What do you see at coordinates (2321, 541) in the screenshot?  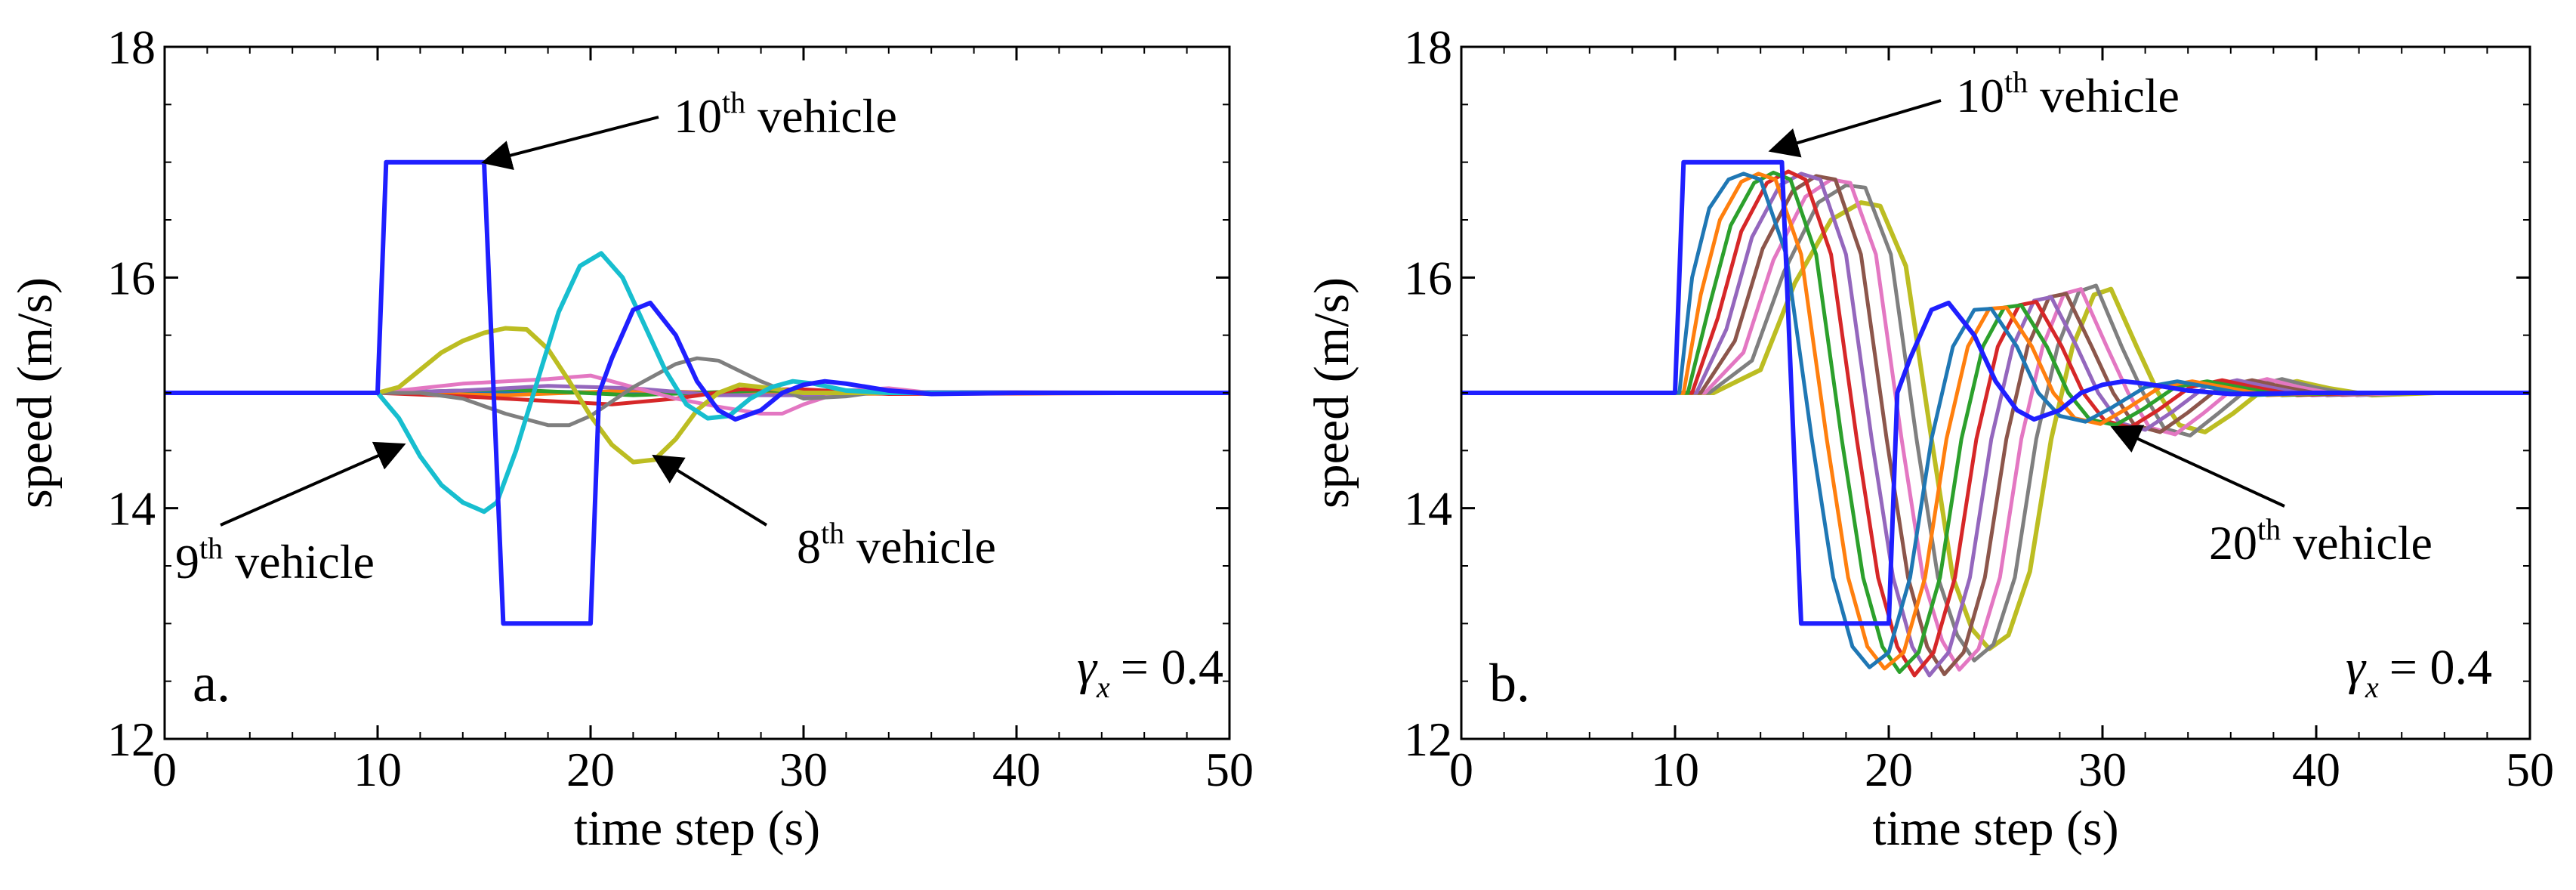 I see `annotation-text: 20th vehicle` at bounding box center [2321, 541].